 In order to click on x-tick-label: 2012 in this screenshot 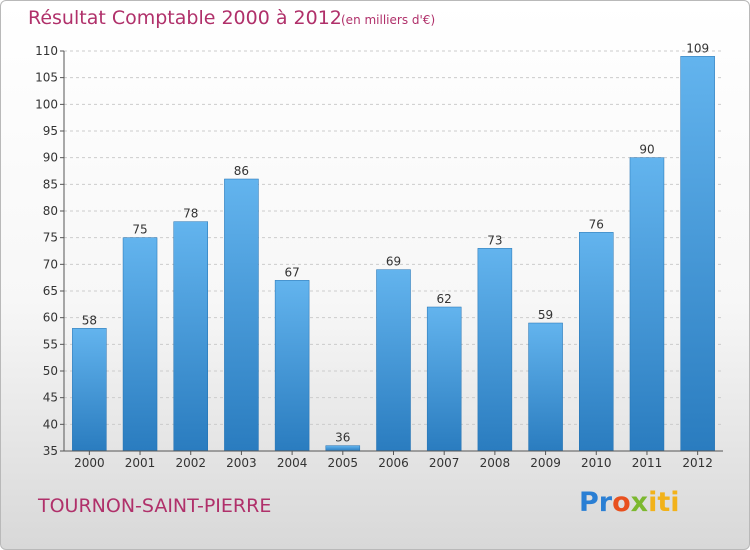, I will do `click(697, 463)`.